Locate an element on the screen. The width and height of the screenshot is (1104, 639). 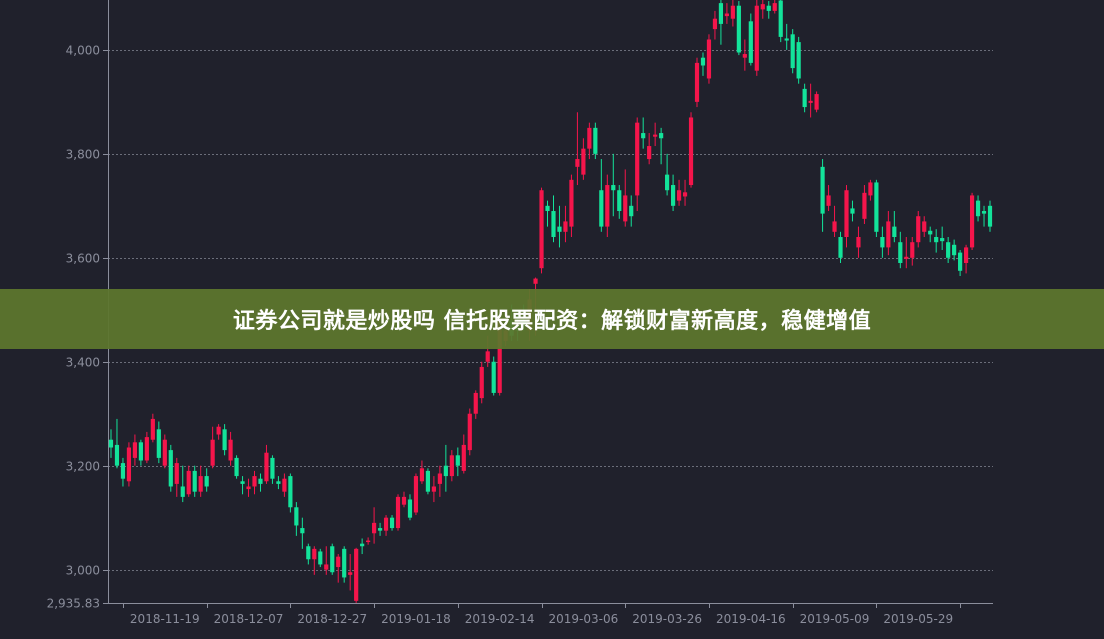
y-tick-label: 4,000 is located at coordinates (83, 51).